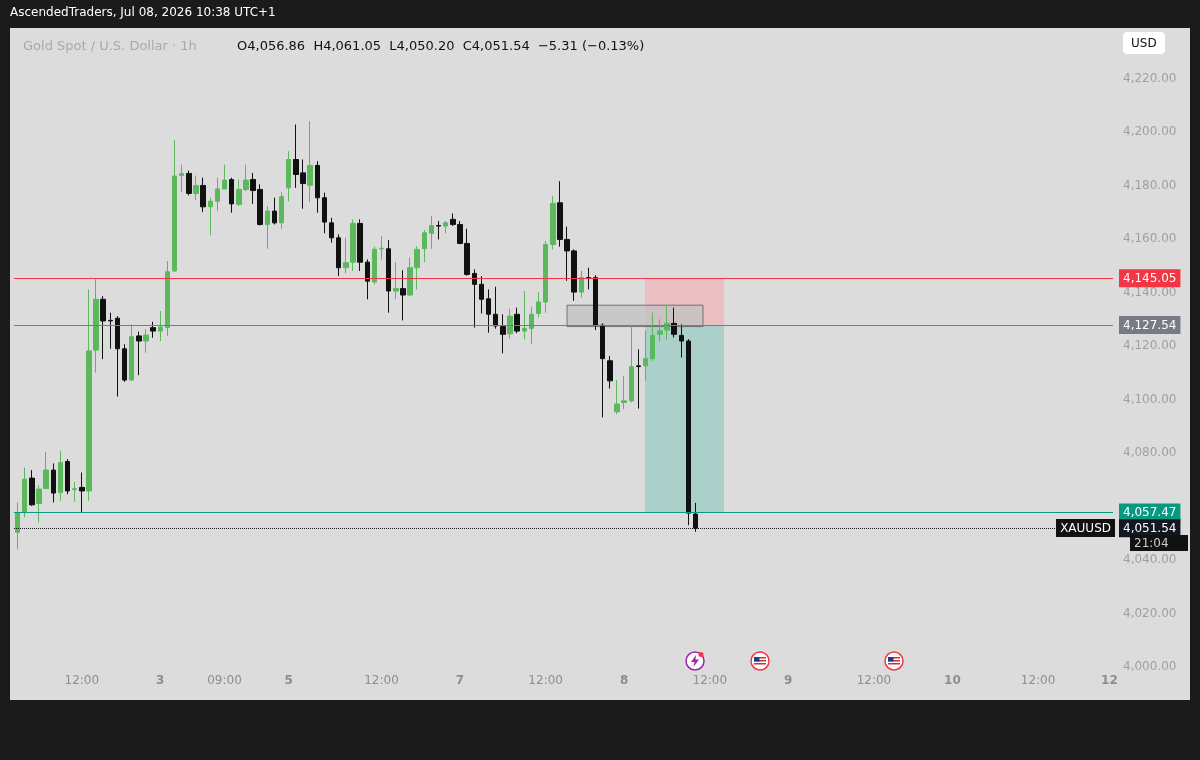 This screenshot has width=1200, height=760. I want to click on y-tick-label: 4,080.00, so click(1150, 452).